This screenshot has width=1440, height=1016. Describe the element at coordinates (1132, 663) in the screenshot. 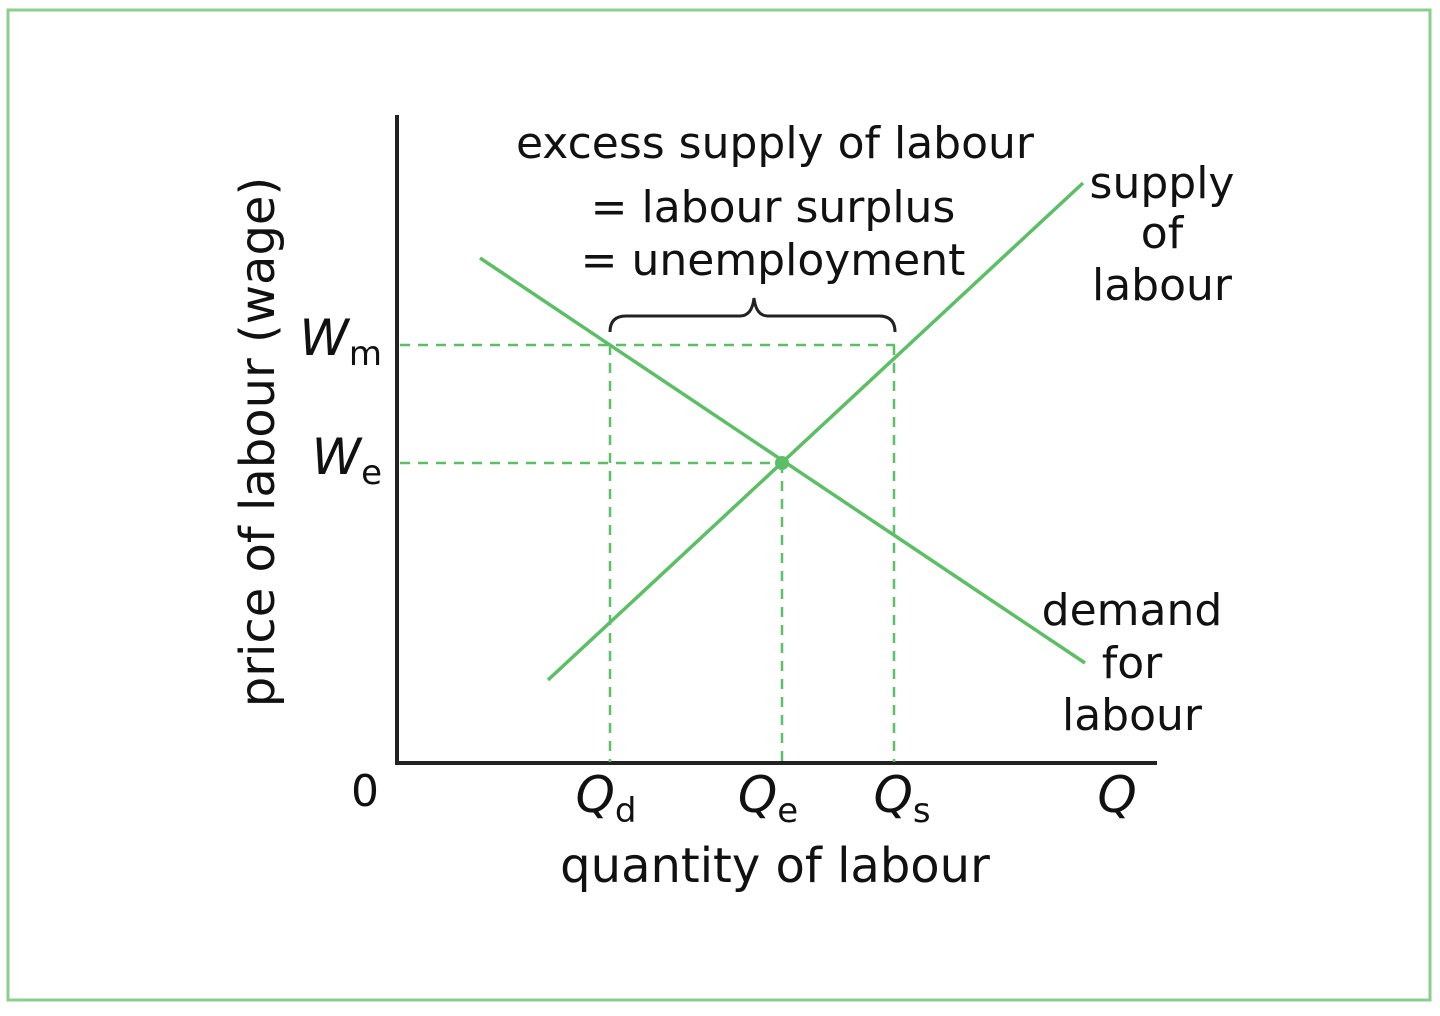

I see `demand-label-line2: for` at that location.